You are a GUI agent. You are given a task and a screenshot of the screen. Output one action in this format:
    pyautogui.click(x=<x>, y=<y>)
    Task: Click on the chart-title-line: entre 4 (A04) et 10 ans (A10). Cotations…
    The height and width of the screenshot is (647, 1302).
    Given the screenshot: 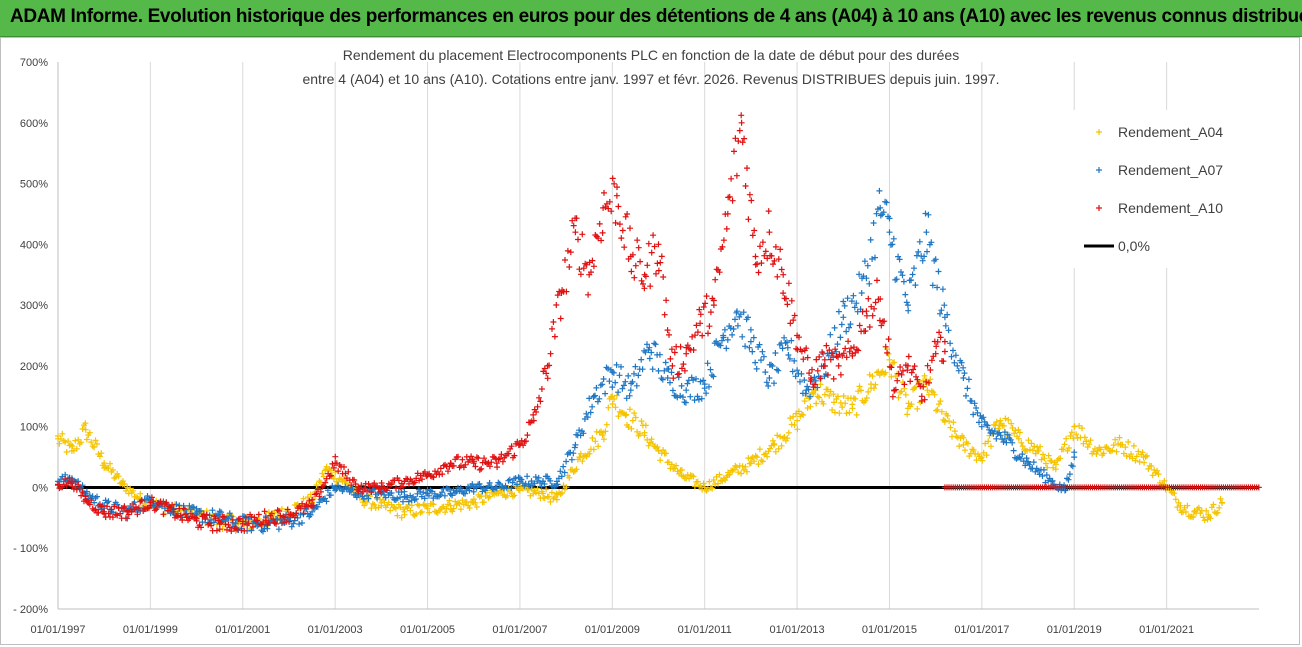 What is the action you would take?
    pyautogui.click(x=650, y=79)
    